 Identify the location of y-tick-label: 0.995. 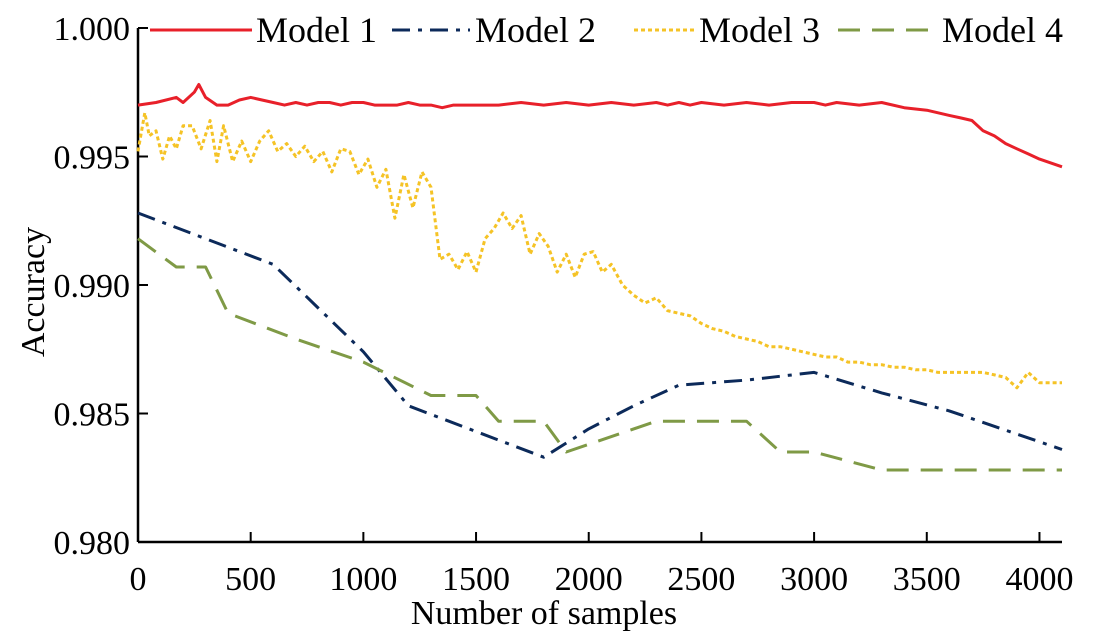
(92, 158).